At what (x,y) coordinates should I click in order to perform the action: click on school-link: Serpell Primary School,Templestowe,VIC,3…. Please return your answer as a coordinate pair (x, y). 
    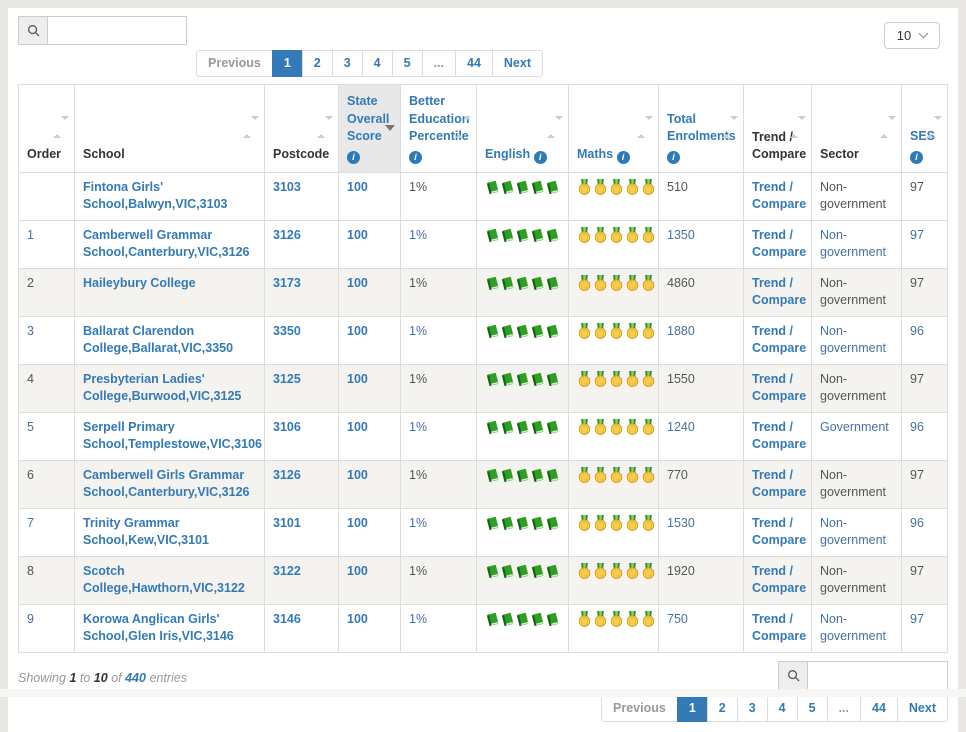
    Looking at the image, I should click on (172, 435).